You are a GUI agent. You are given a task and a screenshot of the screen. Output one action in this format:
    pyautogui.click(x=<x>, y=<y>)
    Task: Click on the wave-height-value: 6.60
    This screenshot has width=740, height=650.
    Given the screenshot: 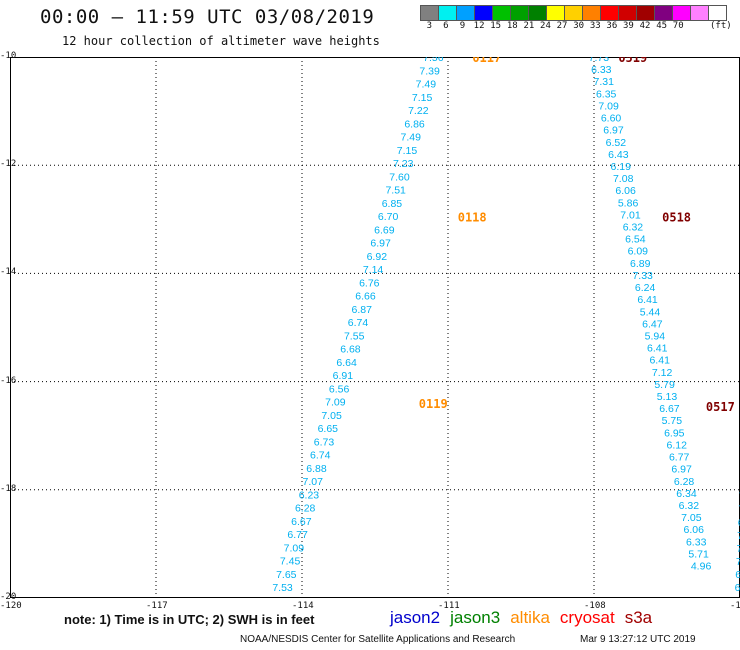 What is the action you would take?
    pyautogui.click(x=611, y=119)
    